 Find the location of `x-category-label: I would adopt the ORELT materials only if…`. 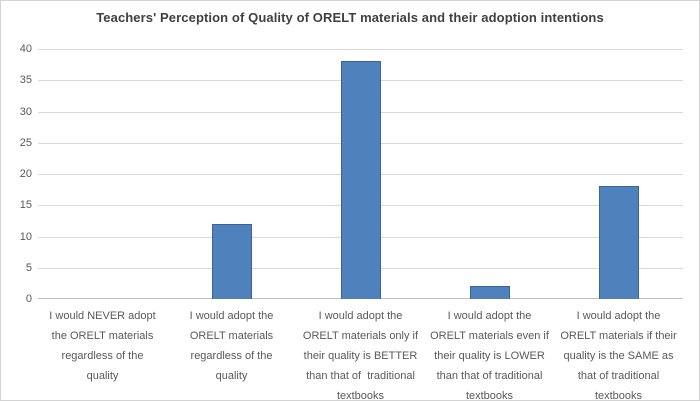

x-category-label: I would adopt the ORELT materials only if… is located at coordinates (360, 353).